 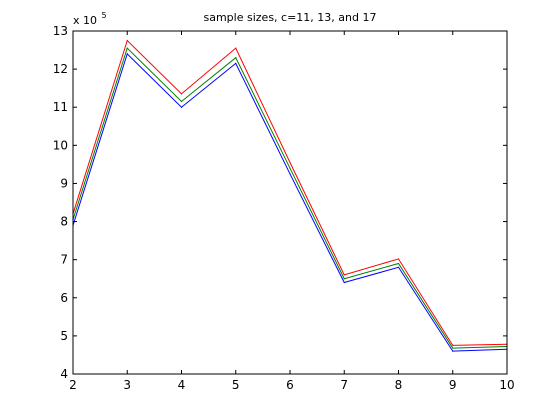 I want to click on y-tick-label-11: 11, so click(x=60, y=107).